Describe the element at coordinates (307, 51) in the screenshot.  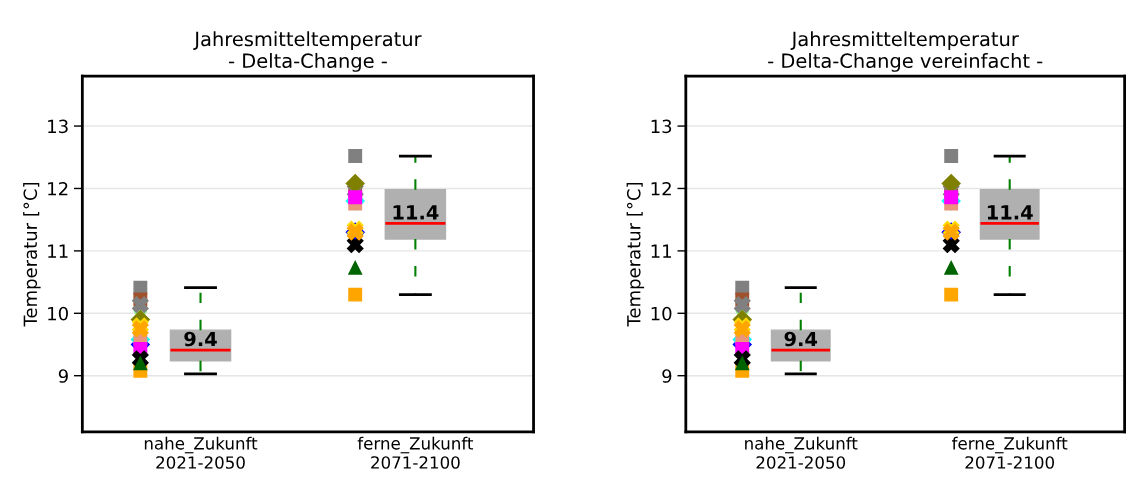
I see `chart-title: Jahresmitteltemperatur - Delta-Change -` at that location.